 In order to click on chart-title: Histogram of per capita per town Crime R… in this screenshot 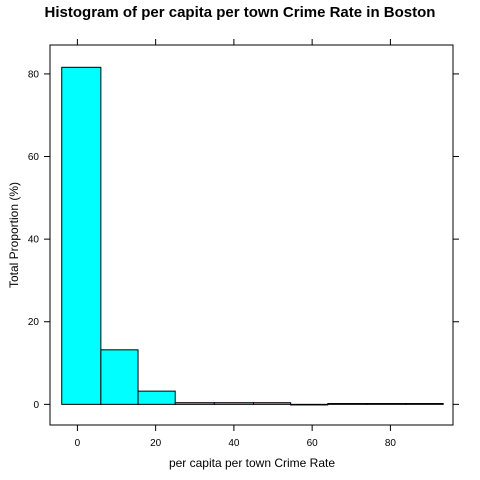, I will do `click(240, 12)`.